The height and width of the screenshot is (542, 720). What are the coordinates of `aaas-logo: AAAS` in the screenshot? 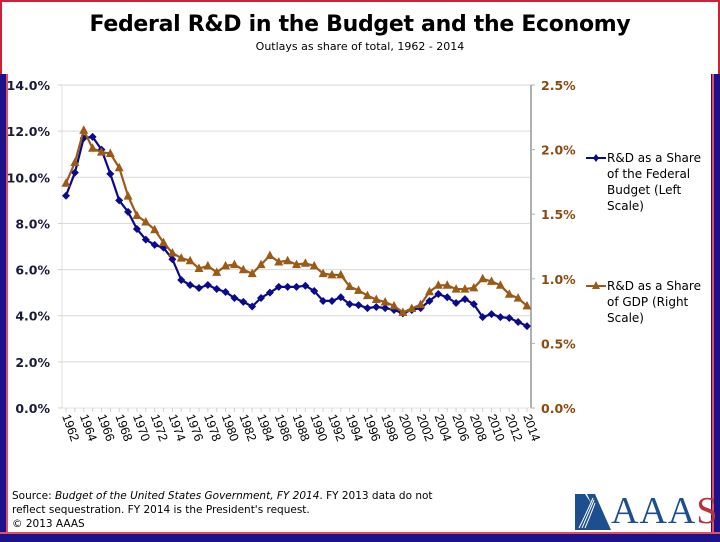 It's located at (645, 511).